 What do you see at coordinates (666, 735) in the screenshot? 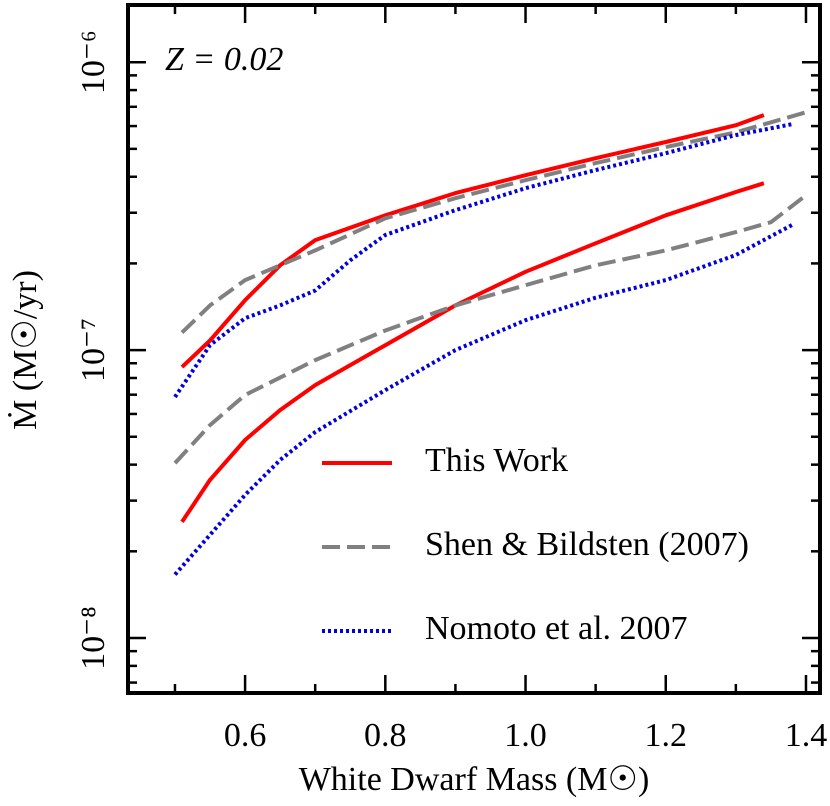
I see `x-tick-label: 1.2` at bounding box center [666, 735].